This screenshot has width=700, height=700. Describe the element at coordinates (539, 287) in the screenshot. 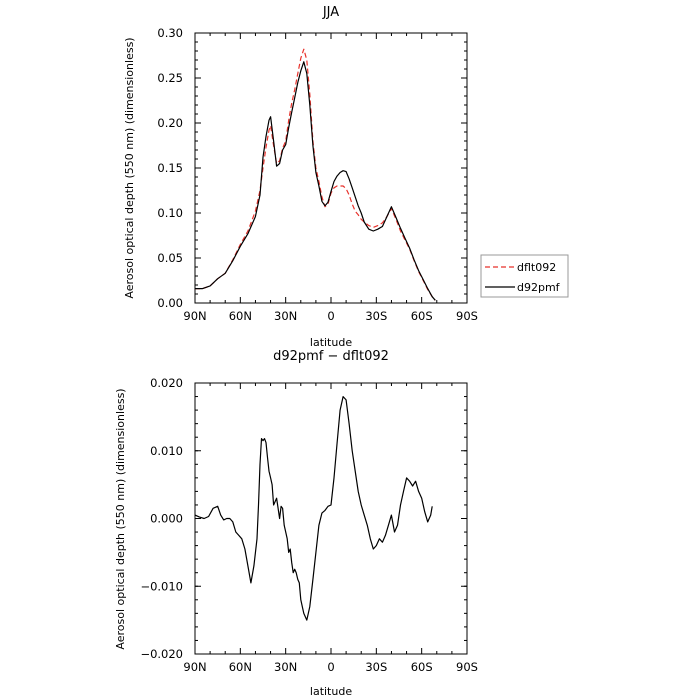

I see `legend-label-d92pmf: d92pmf` at that location.